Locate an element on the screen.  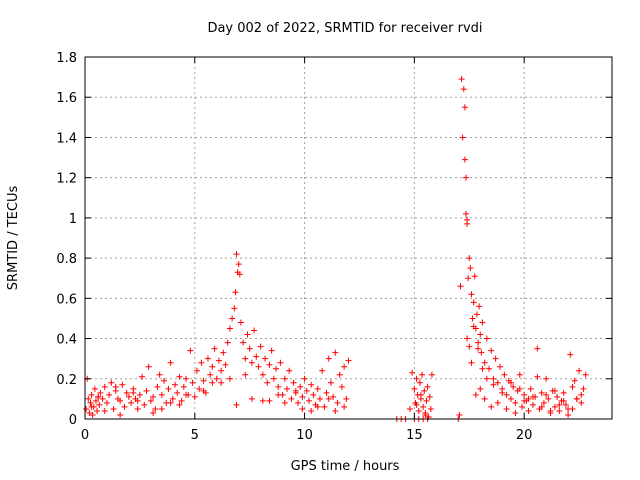
y-axis-label: SRMTID / TECUs is located at coordinates (13, 238).